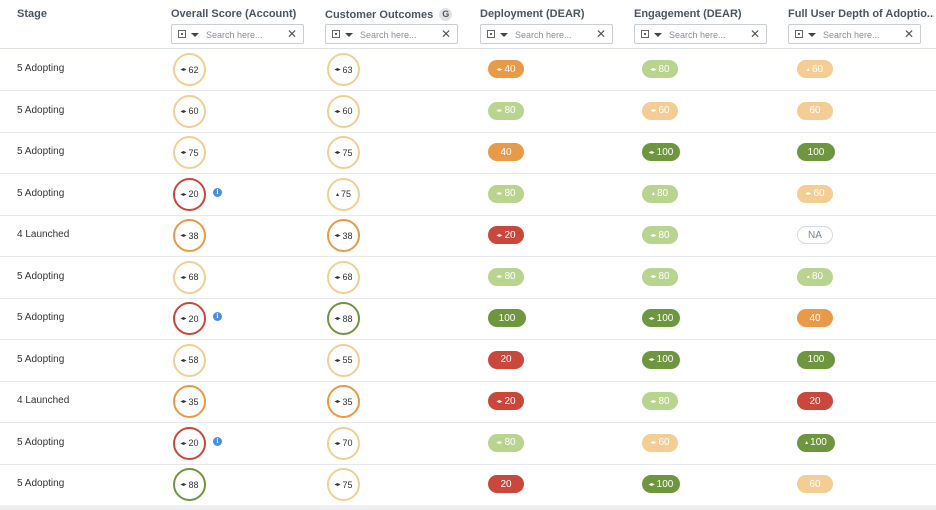  I want to click on score-value: 100, so click(665, 318).